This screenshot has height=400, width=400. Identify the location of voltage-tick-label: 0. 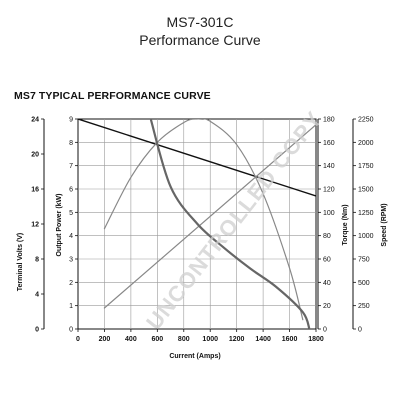
(37, 330).